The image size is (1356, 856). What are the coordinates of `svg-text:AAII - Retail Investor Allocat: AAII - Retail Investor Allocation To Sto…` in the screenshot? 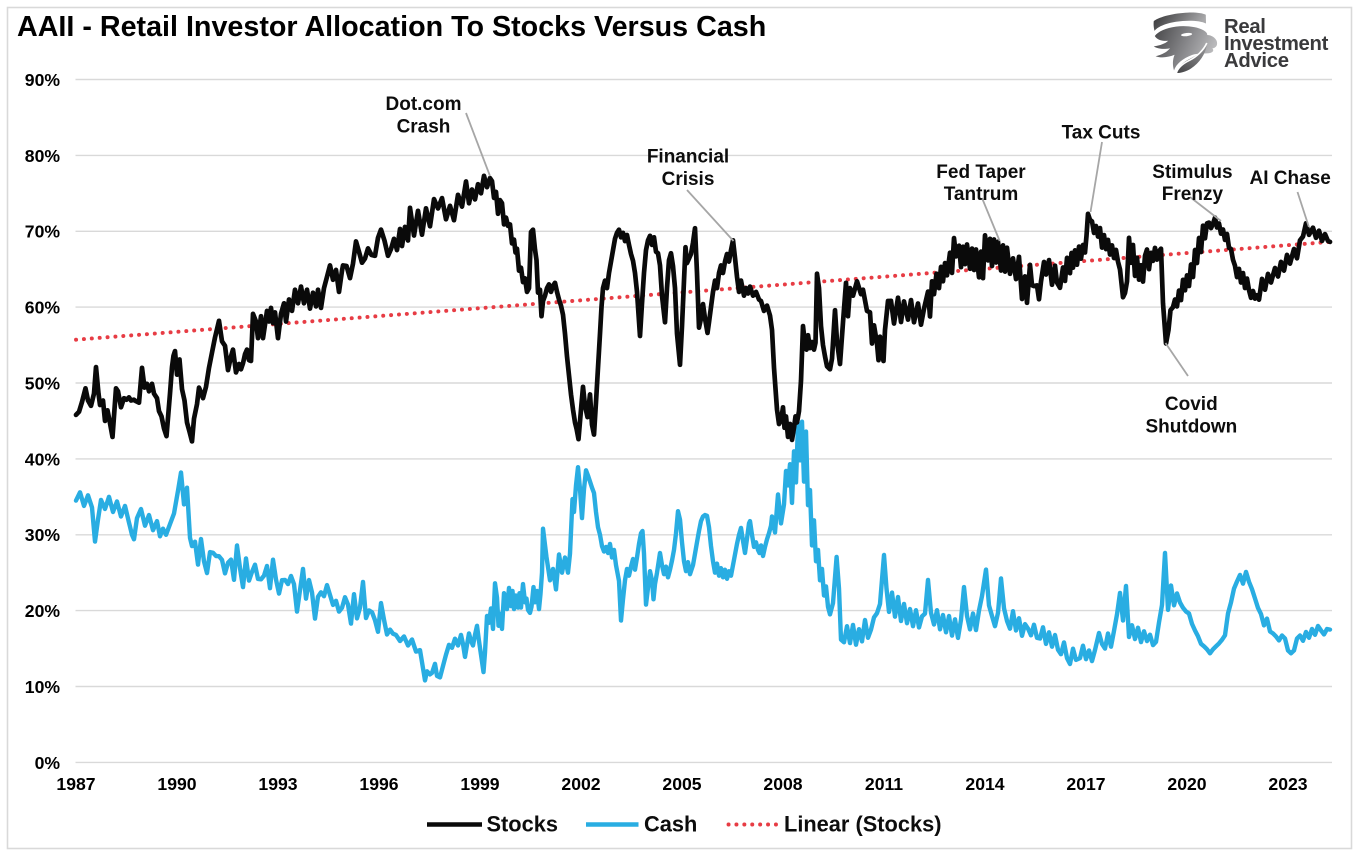 It's located at (391, 27).